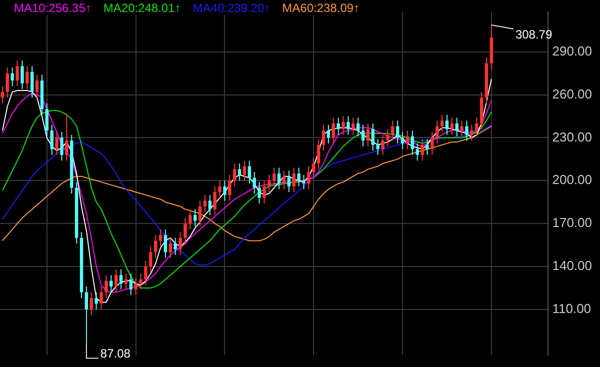  Describe the element at coordinates (533, 34) in the screenshot. I see `text: 308.79` at that location.